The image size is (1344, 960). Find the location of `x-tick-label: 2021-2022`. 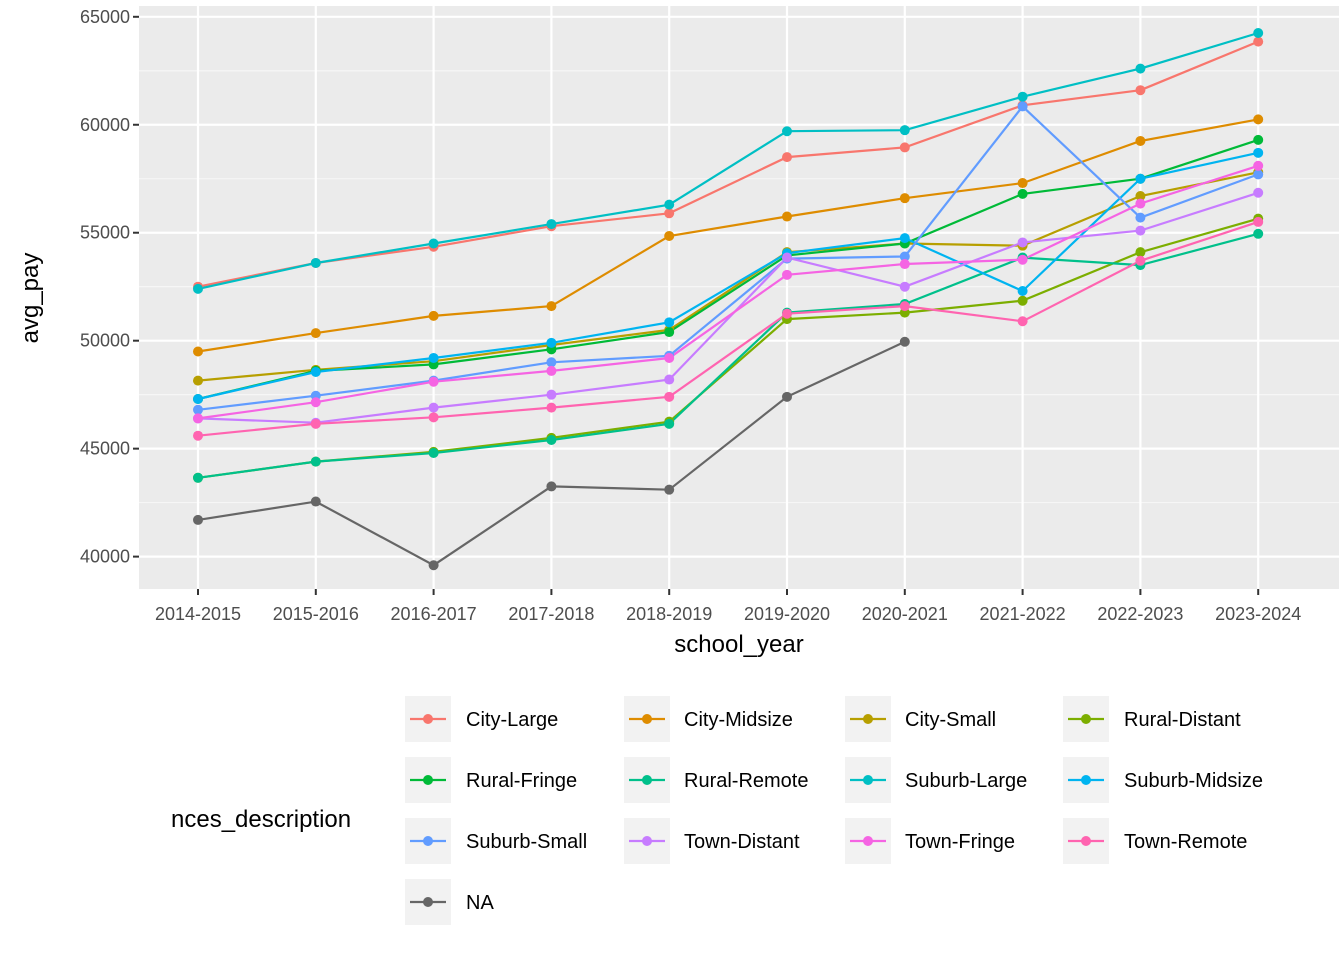

x-tick-label: 2021-2022 is located at coordinates (1023, 614).